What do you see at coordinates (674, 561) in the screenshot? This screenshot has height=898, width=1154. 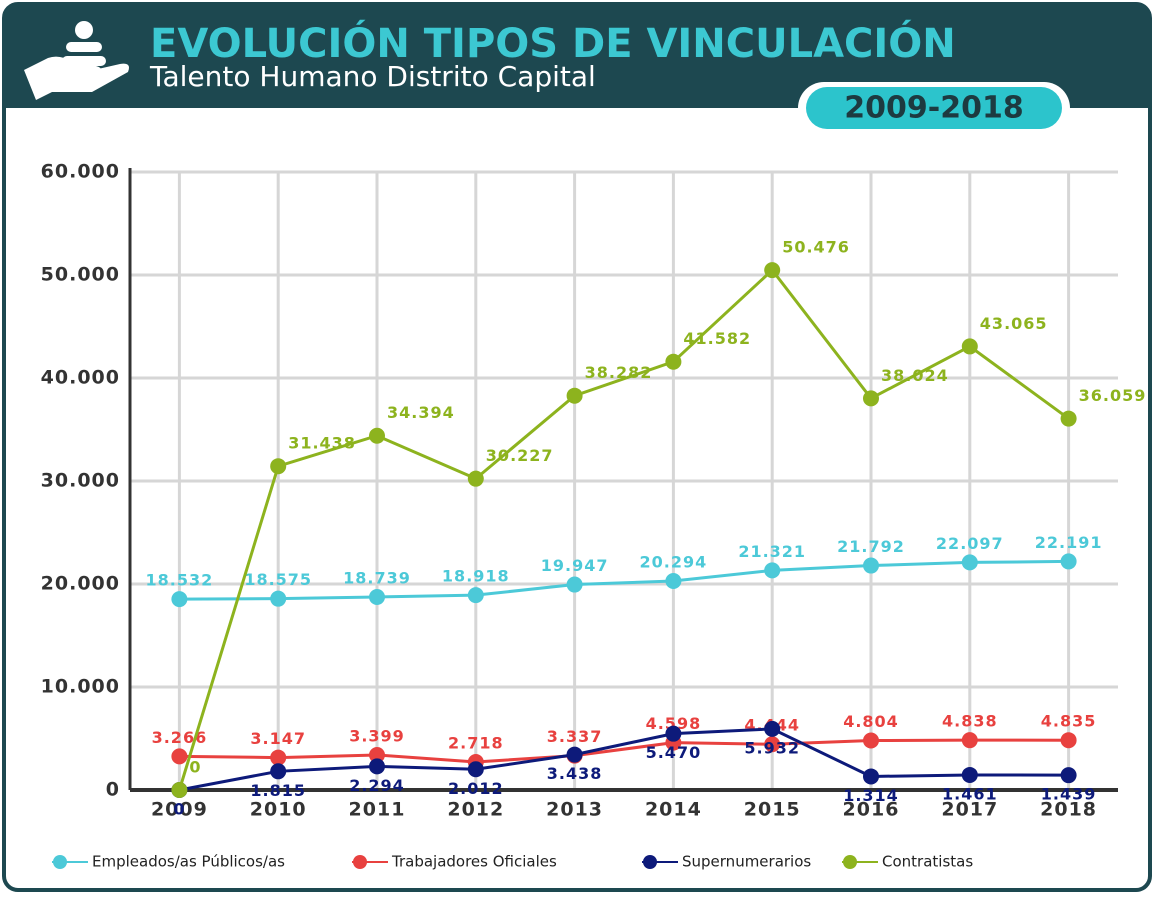 I see `value-label: 20.294` at bounding box center [674, 561].